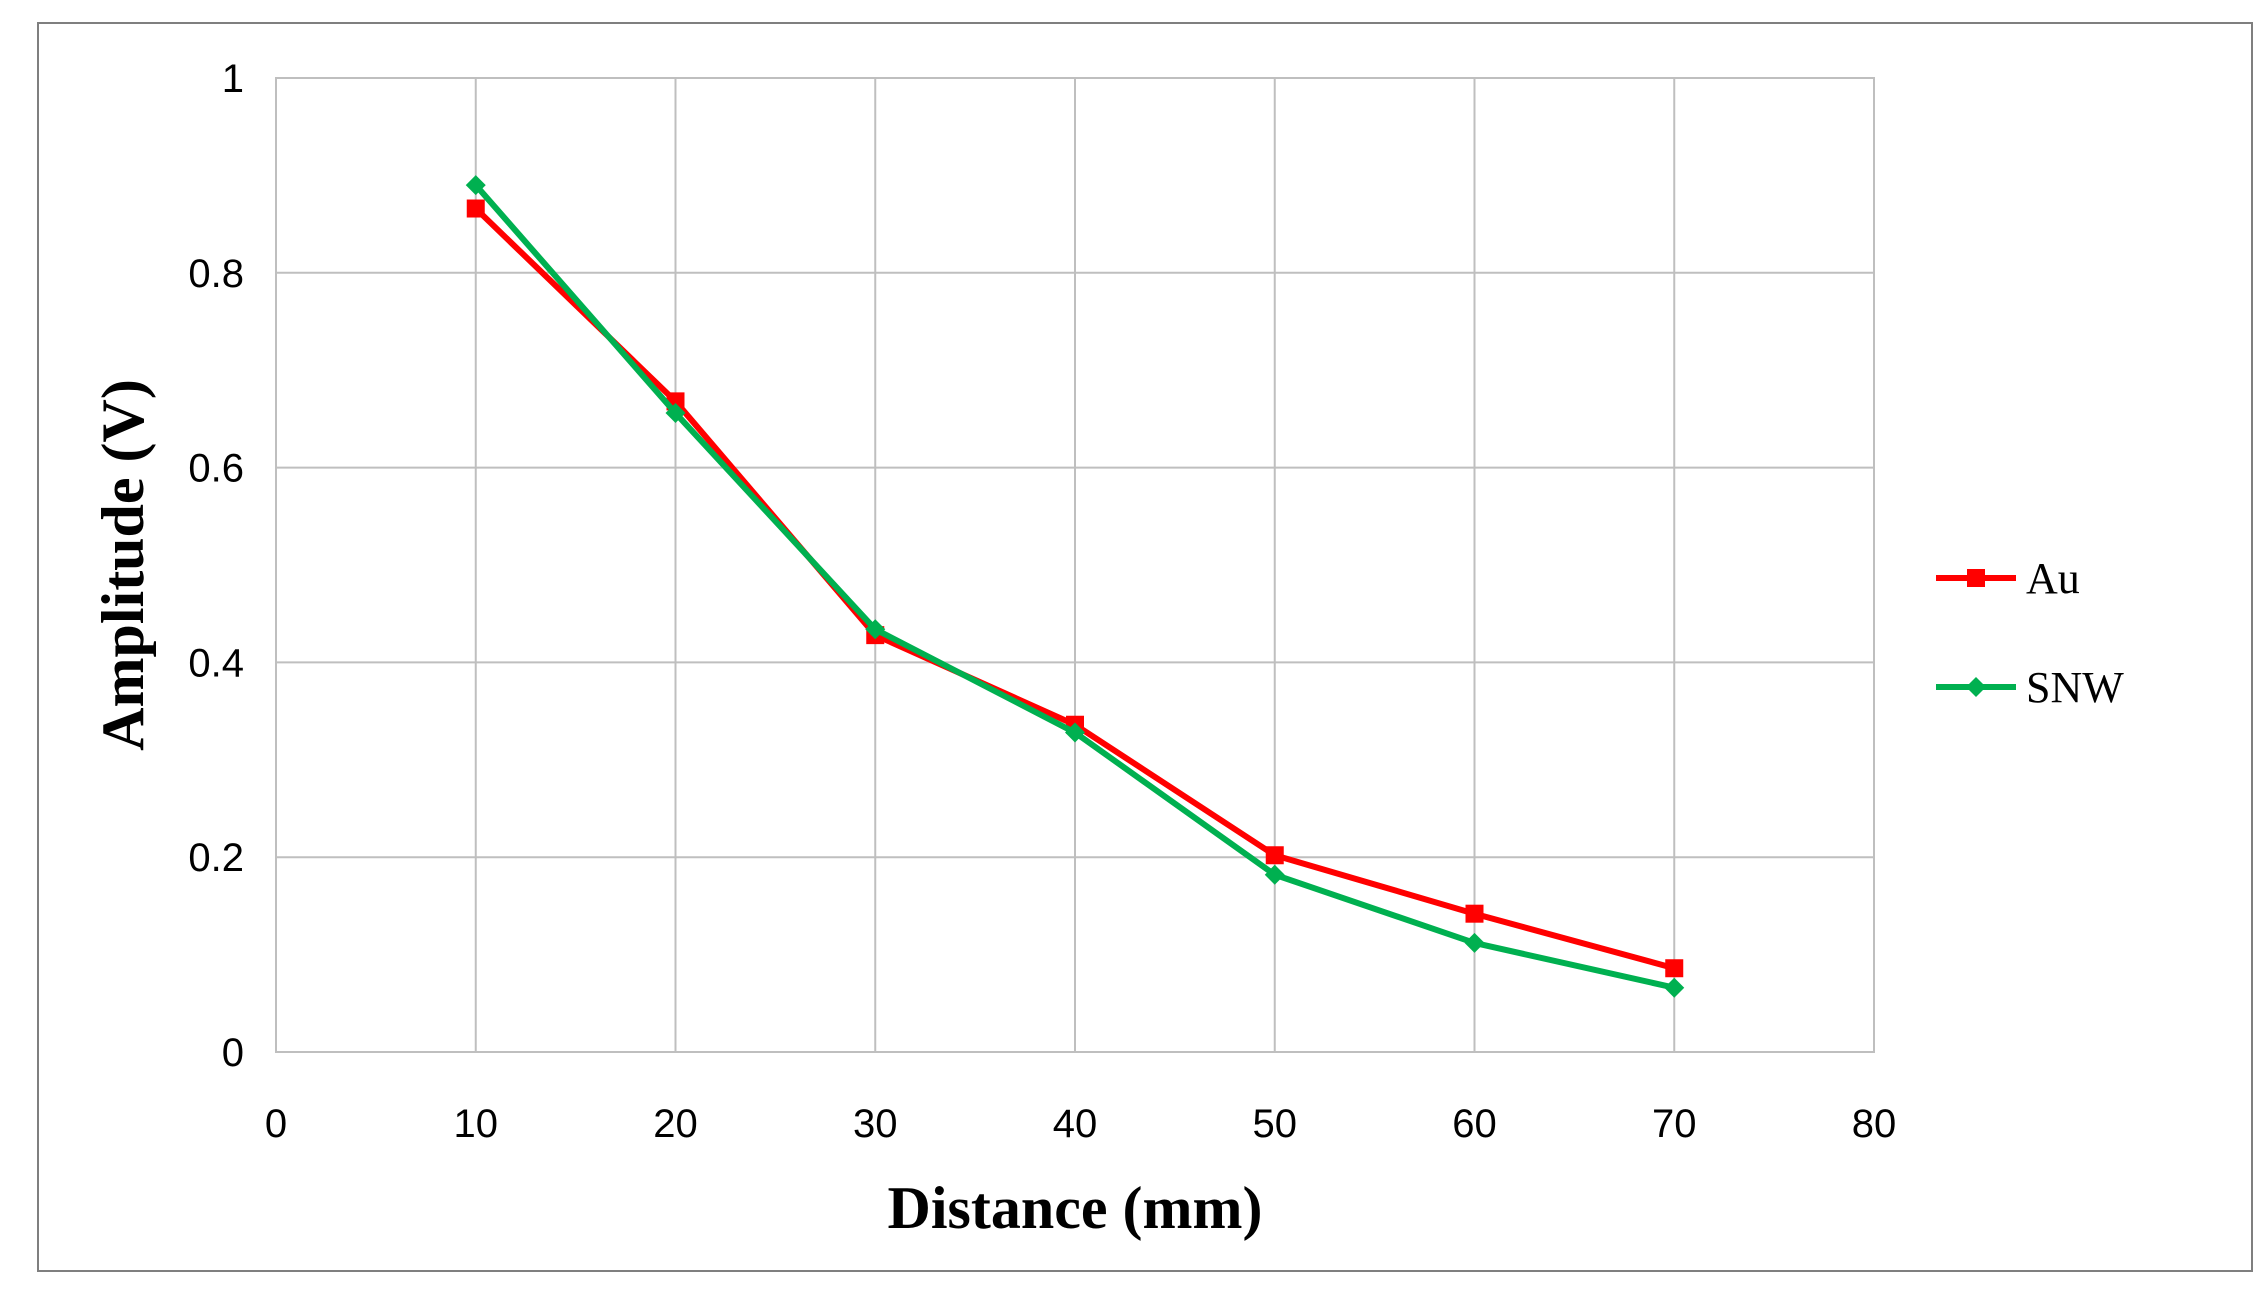 The width and height of the screenshot is (2268, 1296). Describe the element at coordinates (216, 858) in the screenshot. I see `y-tick-label: 0.2` at that location.